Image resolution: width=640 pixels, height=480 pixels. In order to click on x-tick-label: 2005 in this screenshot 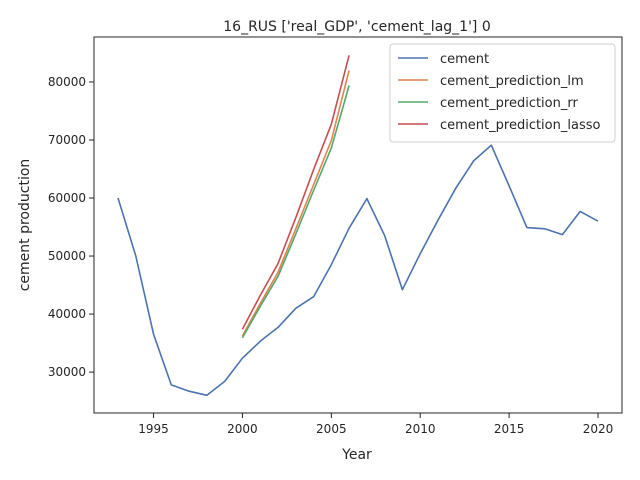, I will do `click(331, 429)`.